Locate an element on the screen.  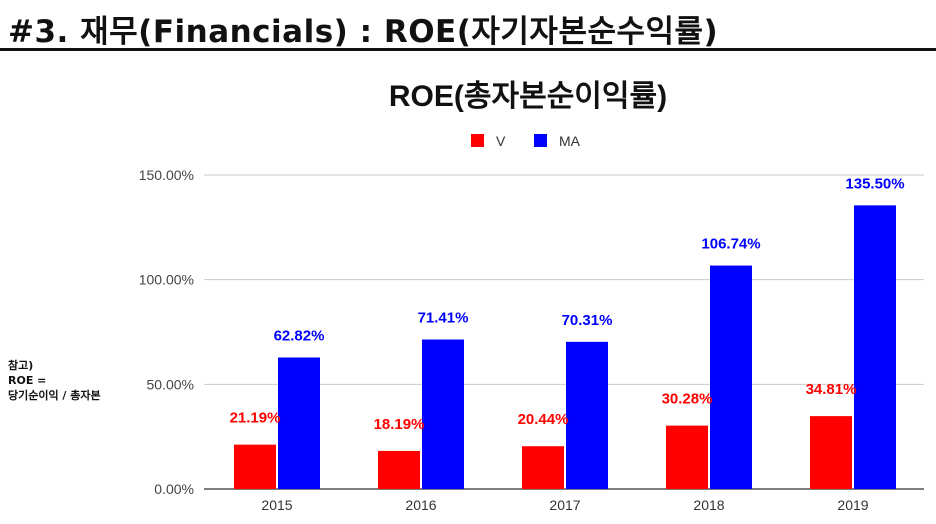
y-tick-label: 100.00% is located at coordinates (166, 280).